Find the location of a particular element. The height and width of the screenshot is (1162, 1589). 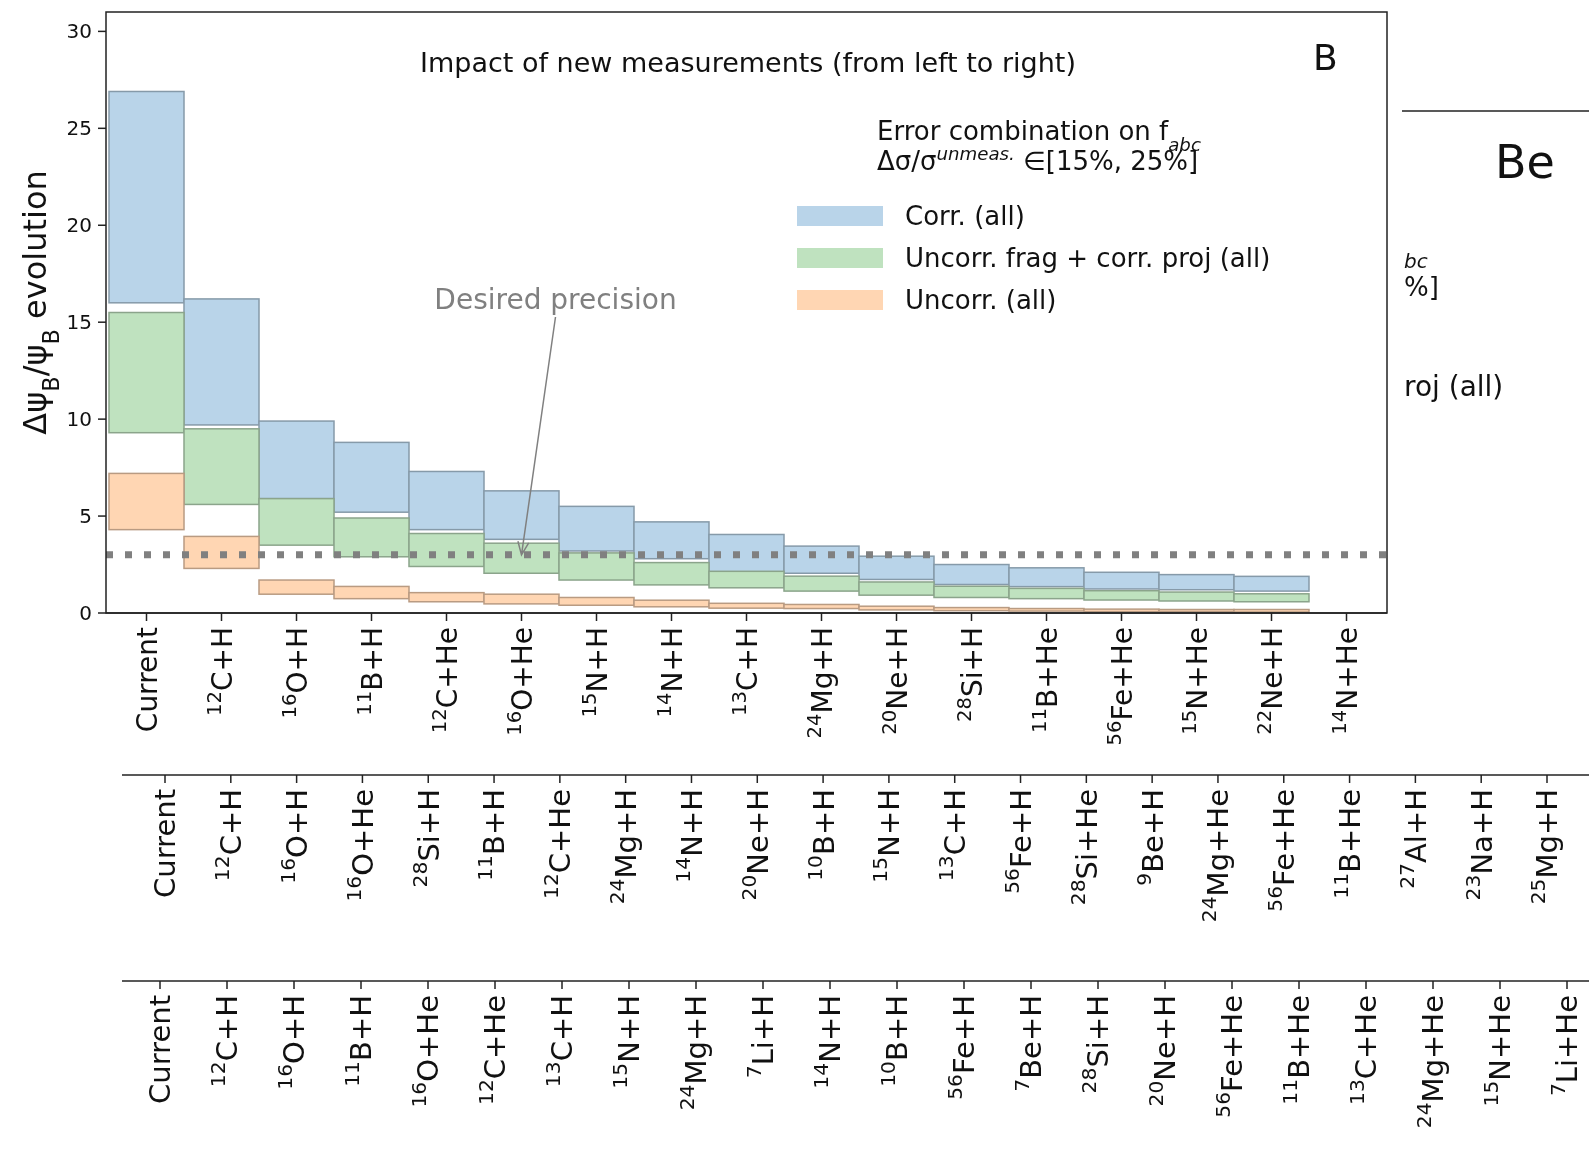

text: bc is located at coordinates (1416, 261).